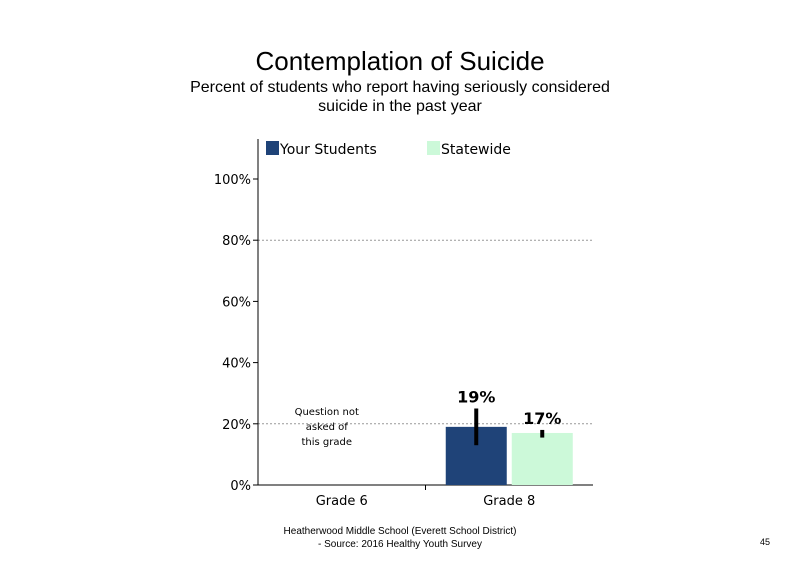  Describe the element at coordinates (326, 442) in the screenshot. I see `annotation-text: this grade` at that location.